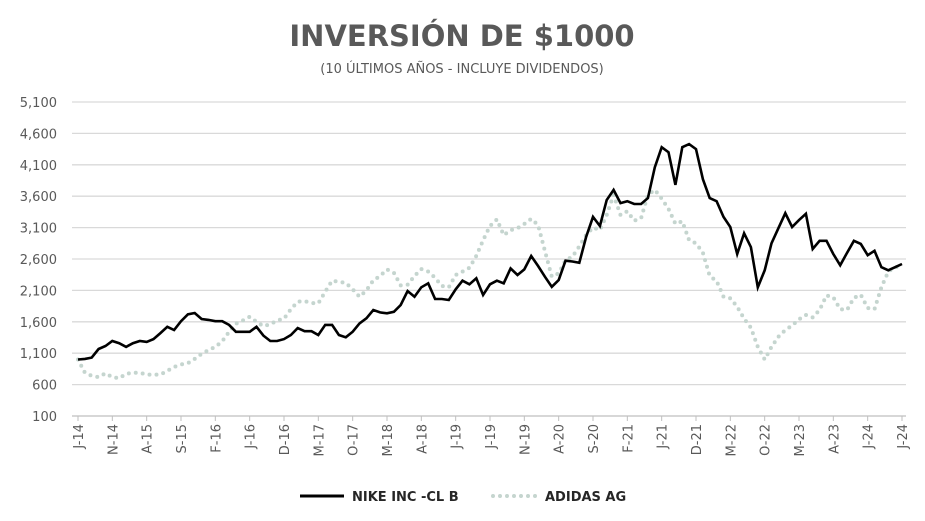  I want to click on x-tick-label: A-18, so click(422, 439).